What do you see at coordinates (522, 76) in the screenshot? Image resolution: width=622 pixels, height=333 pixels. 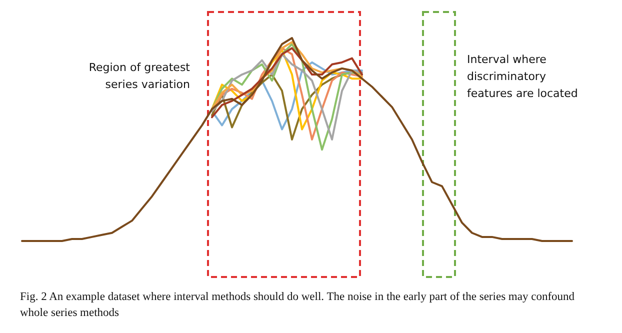 I see `annotation: Interval where discriminatory features are located` at bounding box center [522, 76].